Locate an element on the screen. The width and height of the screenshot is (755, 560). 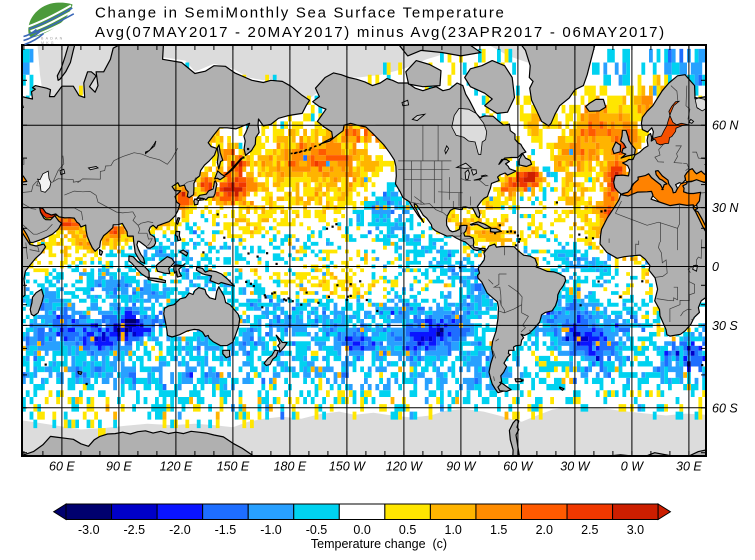
svg-text: 90 W is located at coordinates (461, 467).